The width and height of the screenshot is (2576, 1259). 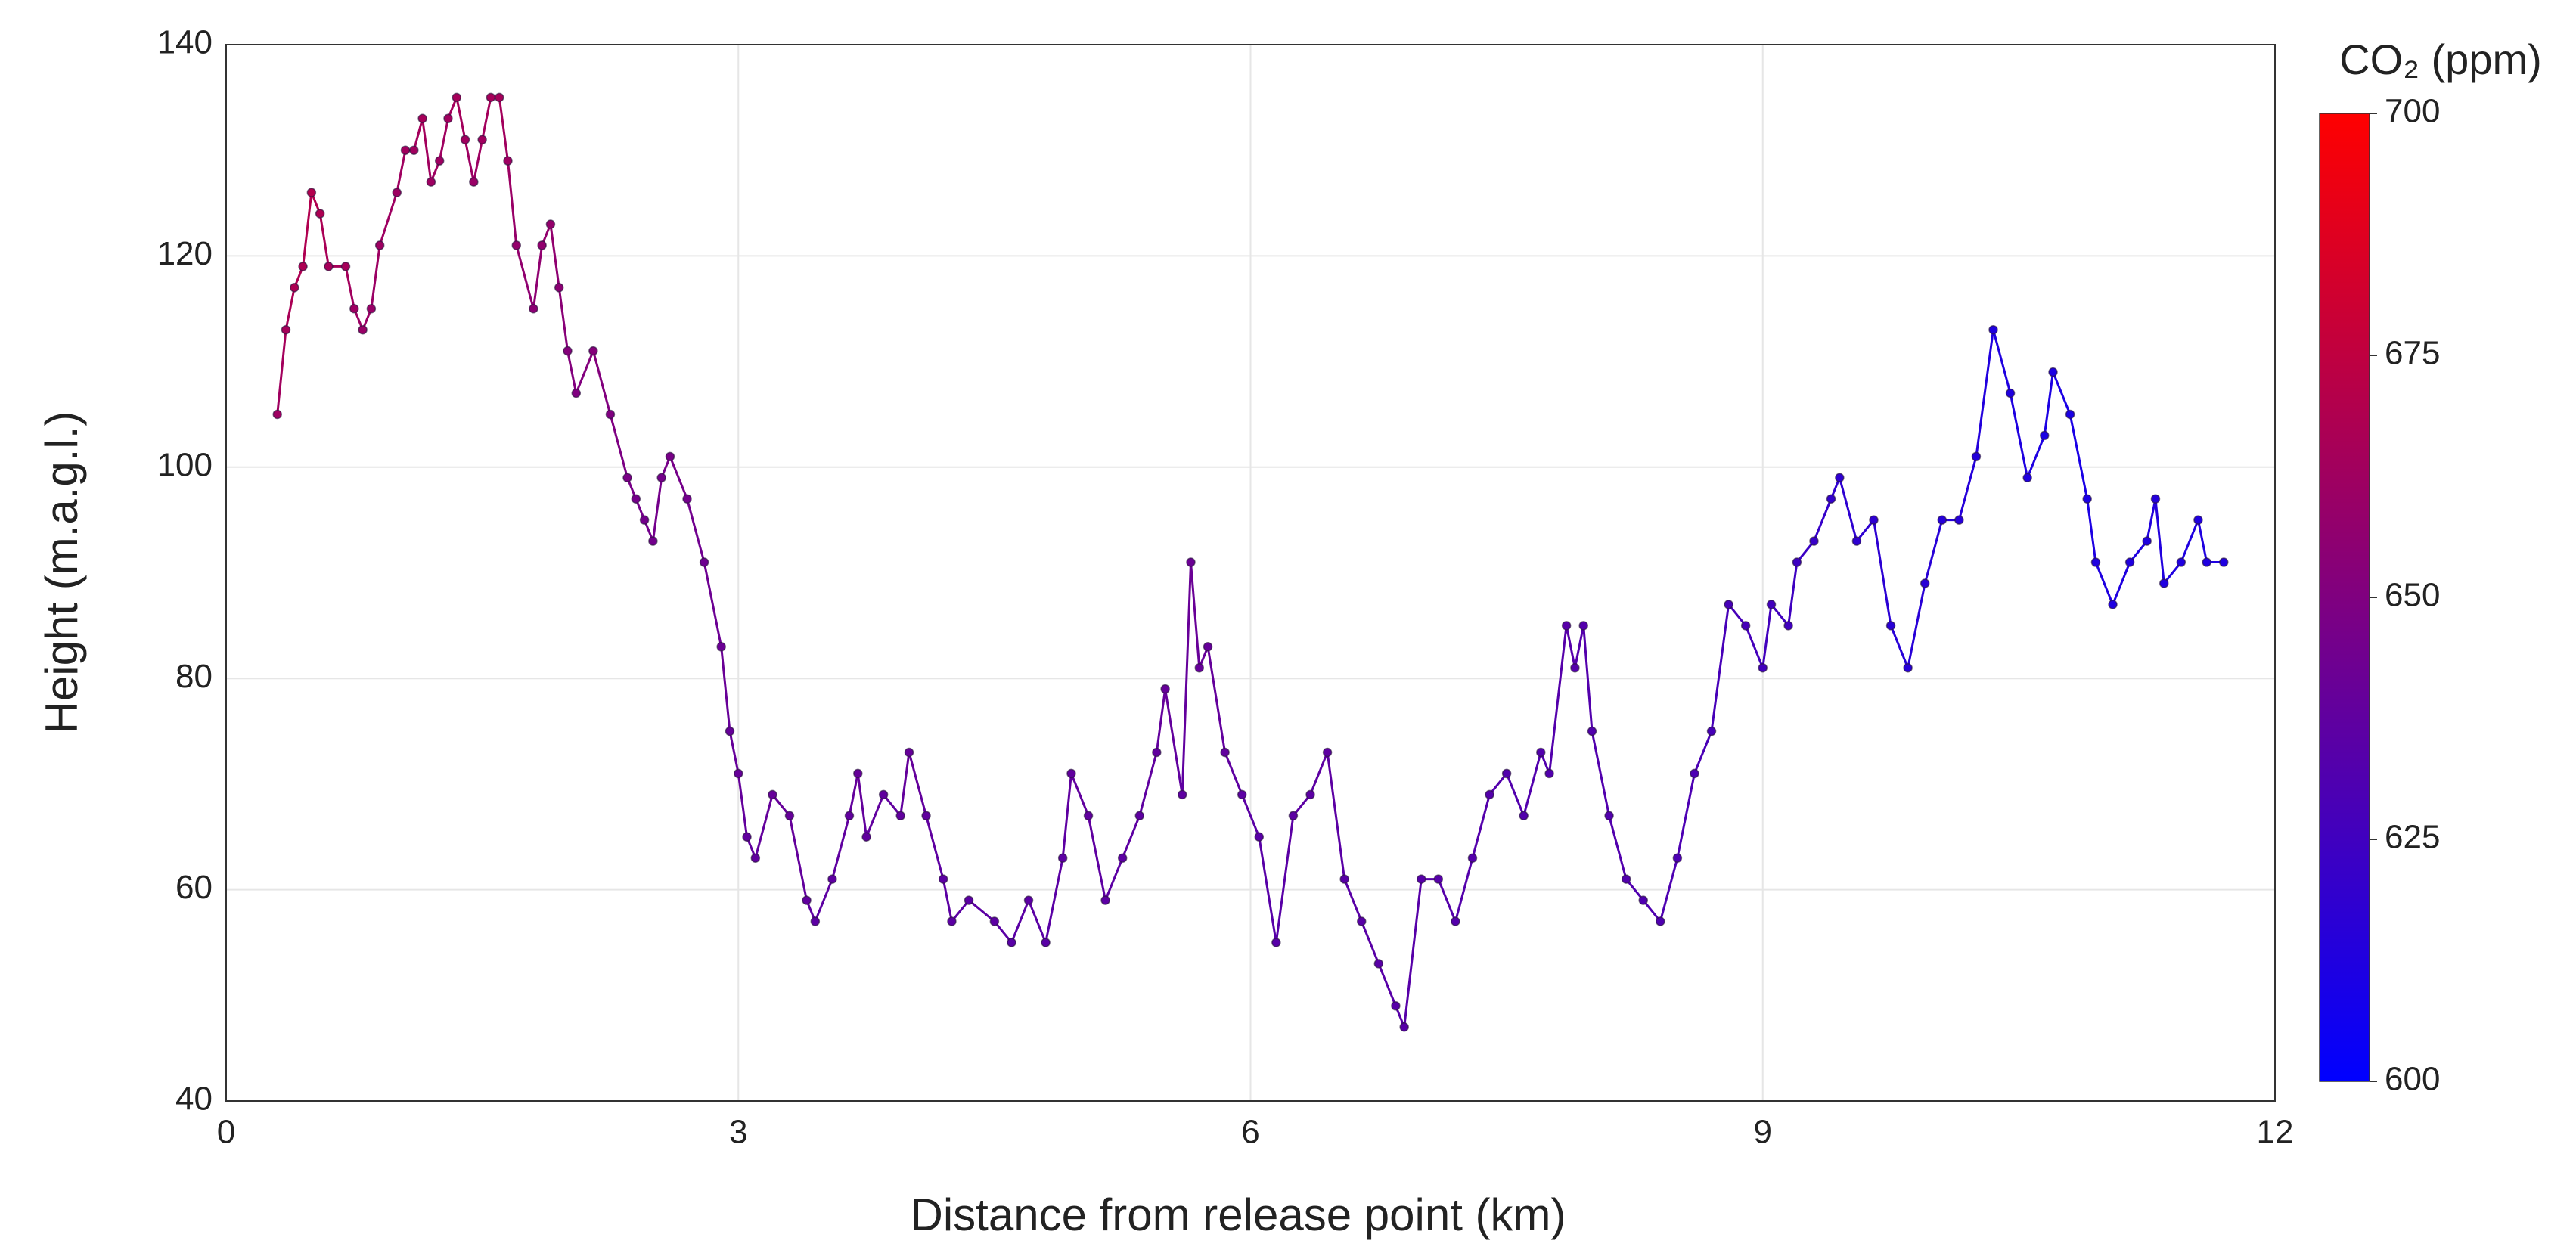 What do you see at coordinates (194, 676) in the screenshot?
I see `y-tick-label: 80` at bounding box center [194, 676].